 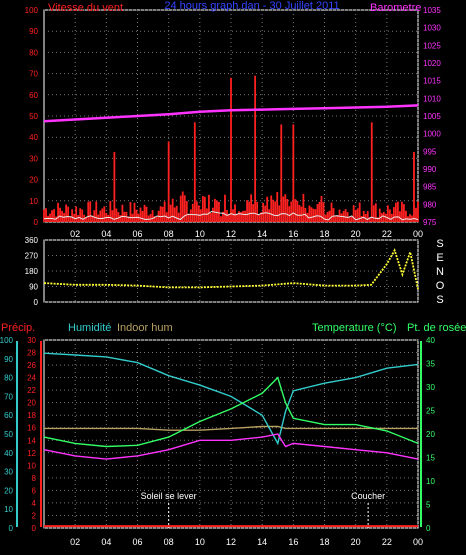 What do you see at coordinates (262, 542) in the screenshot?
I see `x-tick-label: 14` at bounding box center [262, 542].